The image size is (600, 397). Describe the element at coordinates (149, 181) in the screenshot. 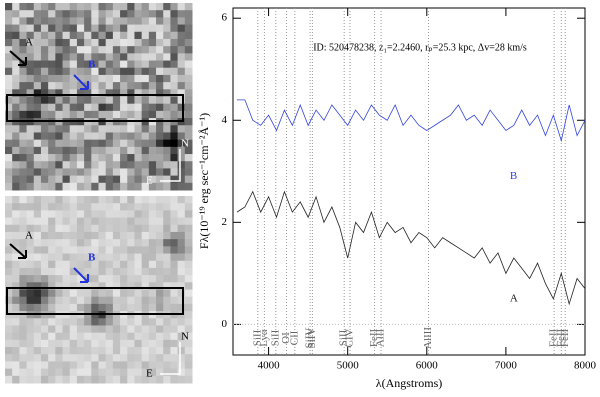

I see `label-e: E` at that location.